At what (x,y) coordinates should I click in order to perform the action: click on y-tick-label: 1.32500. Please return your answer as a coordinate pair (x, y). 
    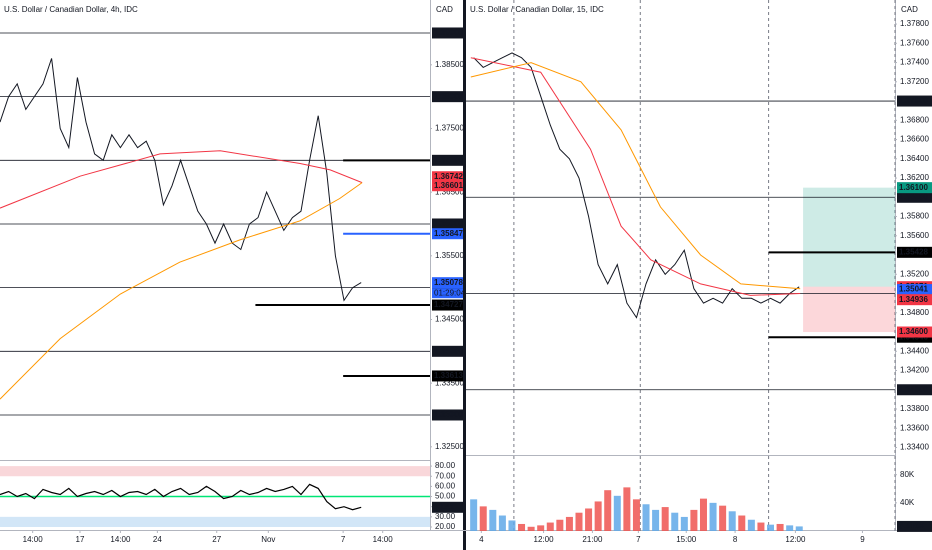
    Looking at the image, I should click on (449, 446).